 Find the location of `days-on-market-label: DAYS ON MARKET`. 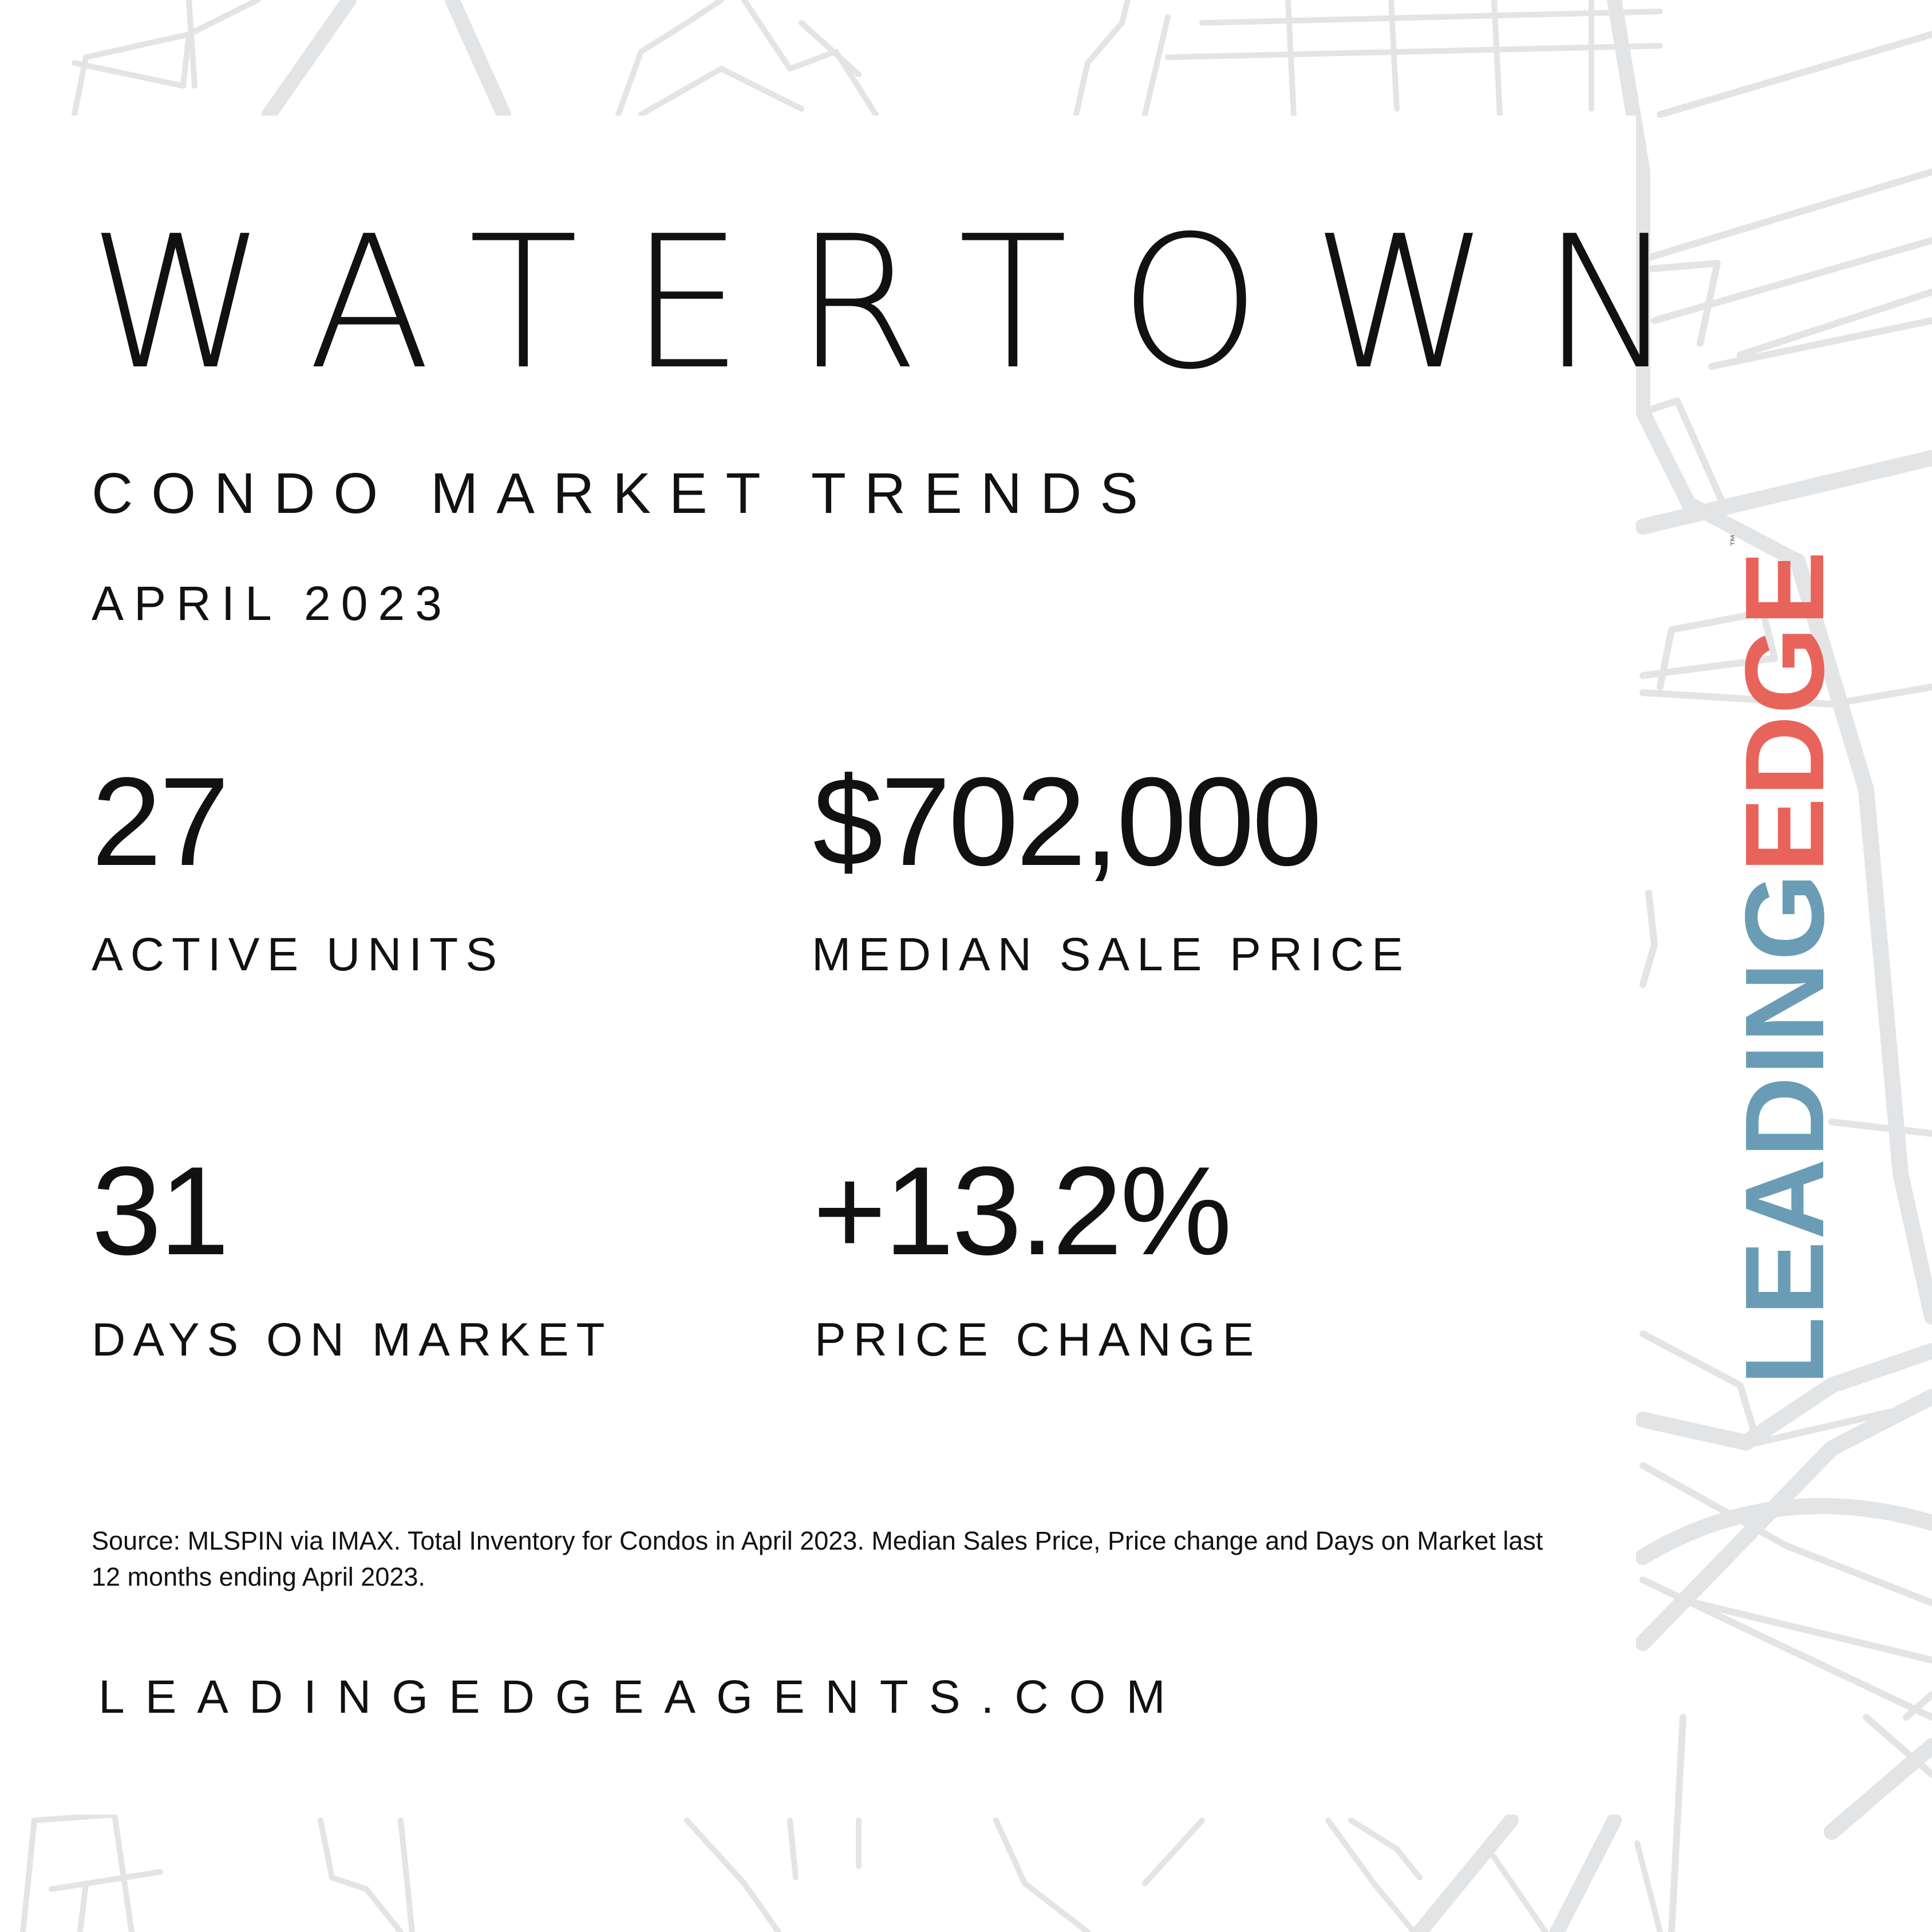

days-on-market-label: DAYS ON MARKET is located at coordinates (352, 1340).